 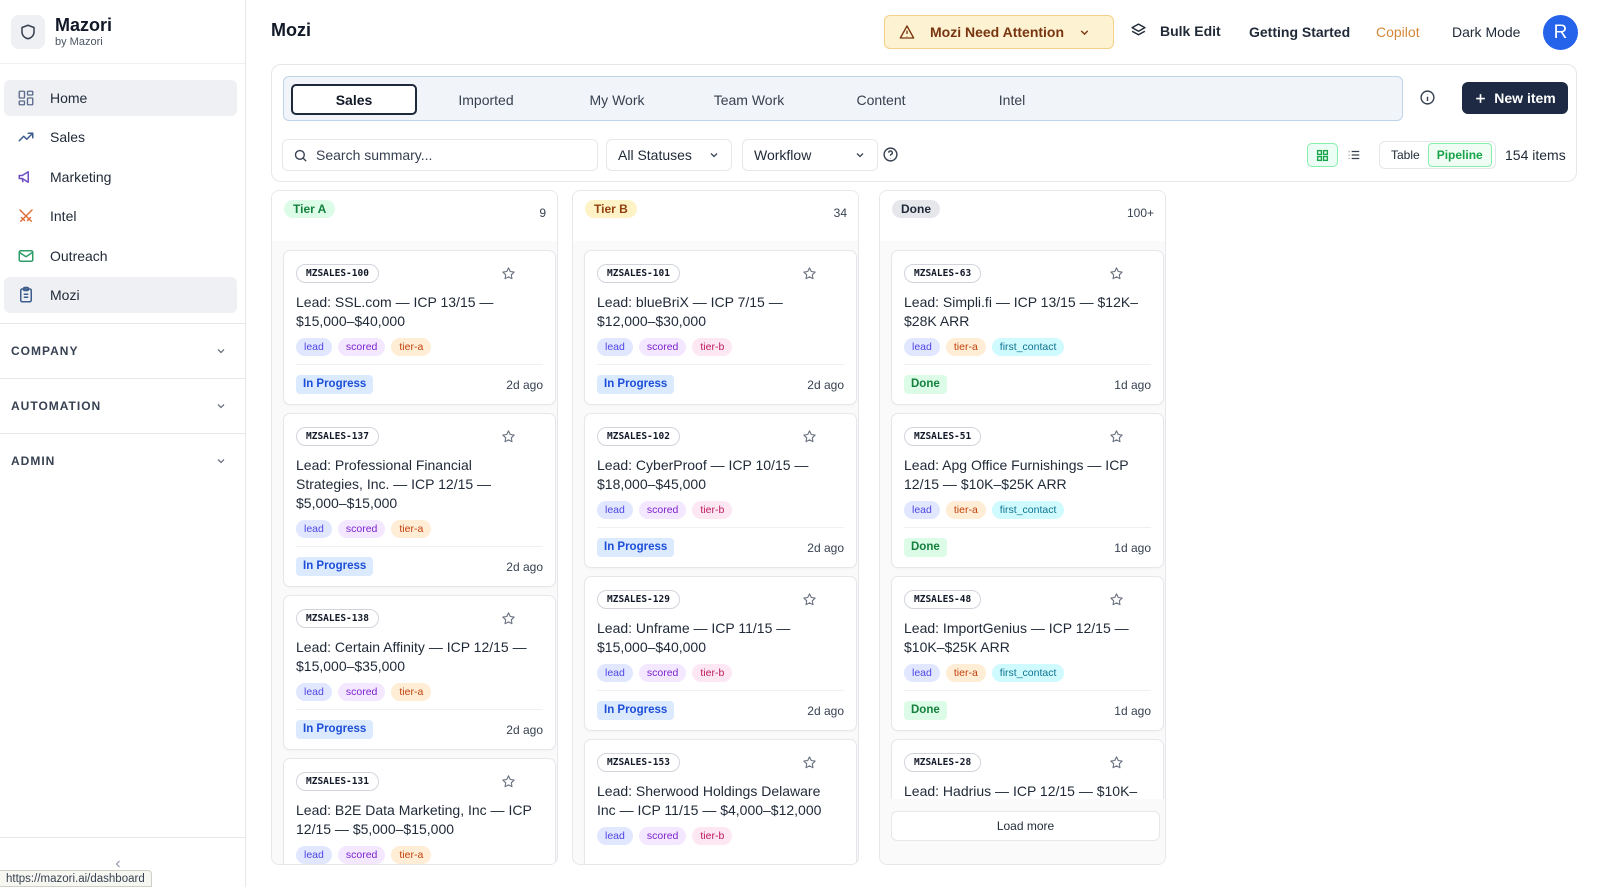 What do you see at coordinates (1175, 30) in the screenshot?
I see `bulk-edit-button: Bulk Edit` at bounding box center [1175, 30].